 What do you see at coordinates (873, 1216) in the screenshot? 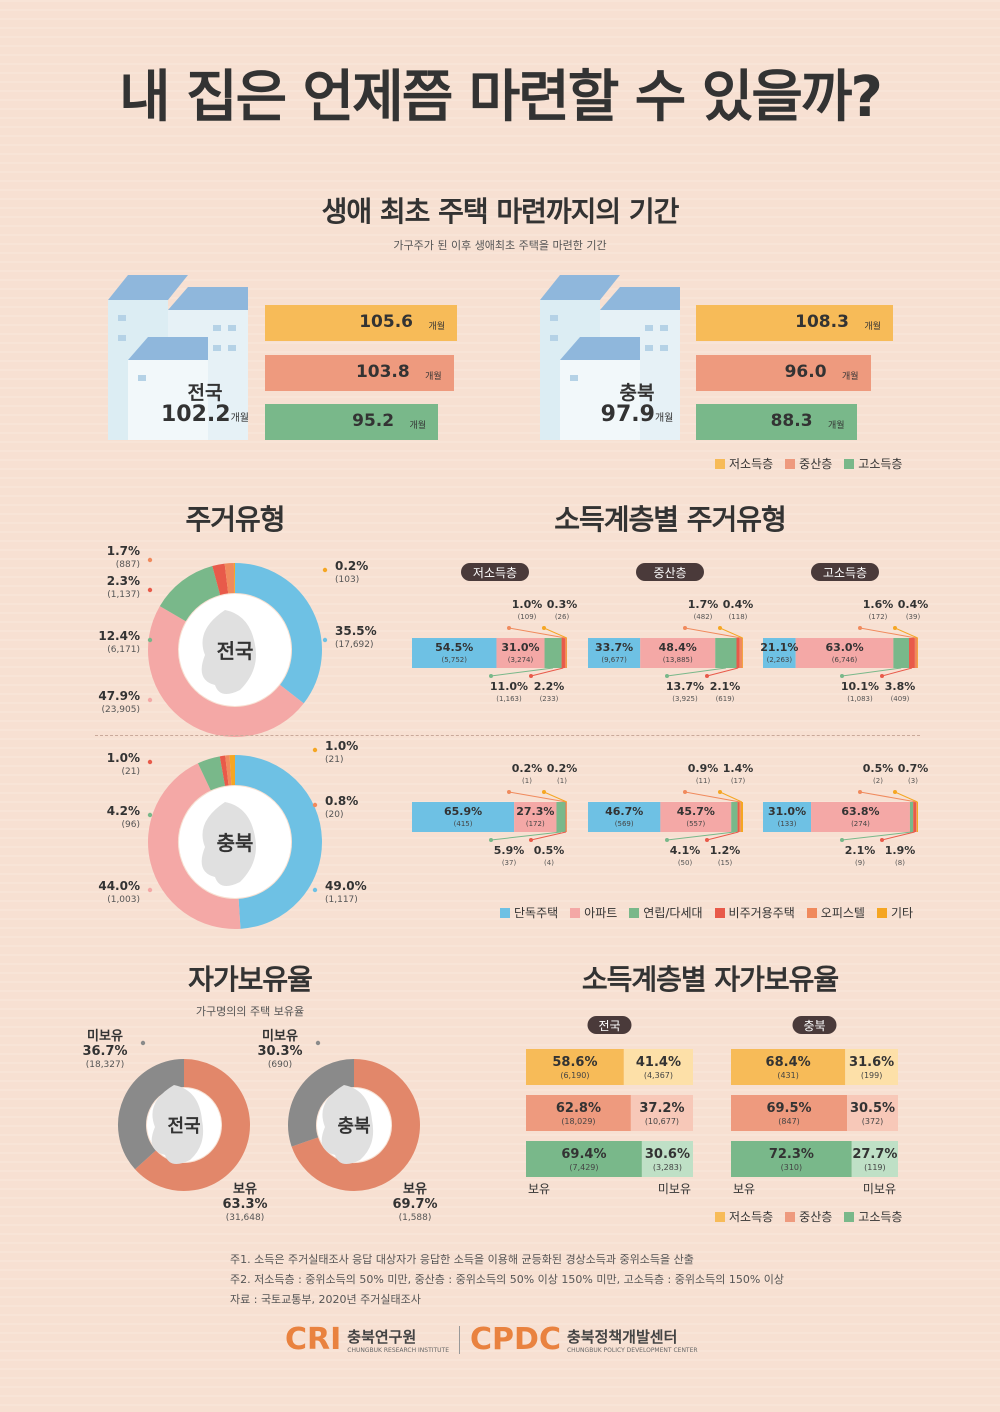
I see `legend-item-high-2: 고소득층` at bounding box center [873, 1216].